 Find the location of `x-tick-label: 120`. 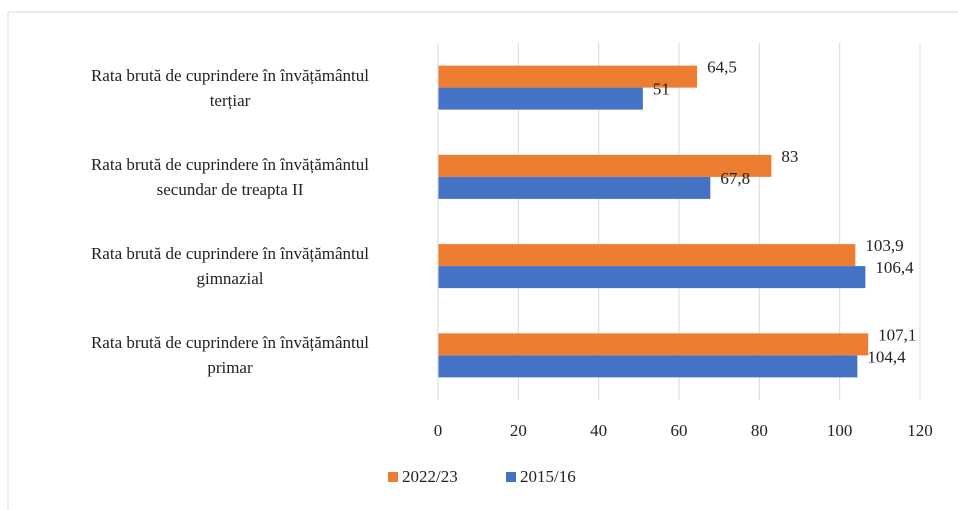

x-tick-label: 120 is located at coordinates (920, 430).